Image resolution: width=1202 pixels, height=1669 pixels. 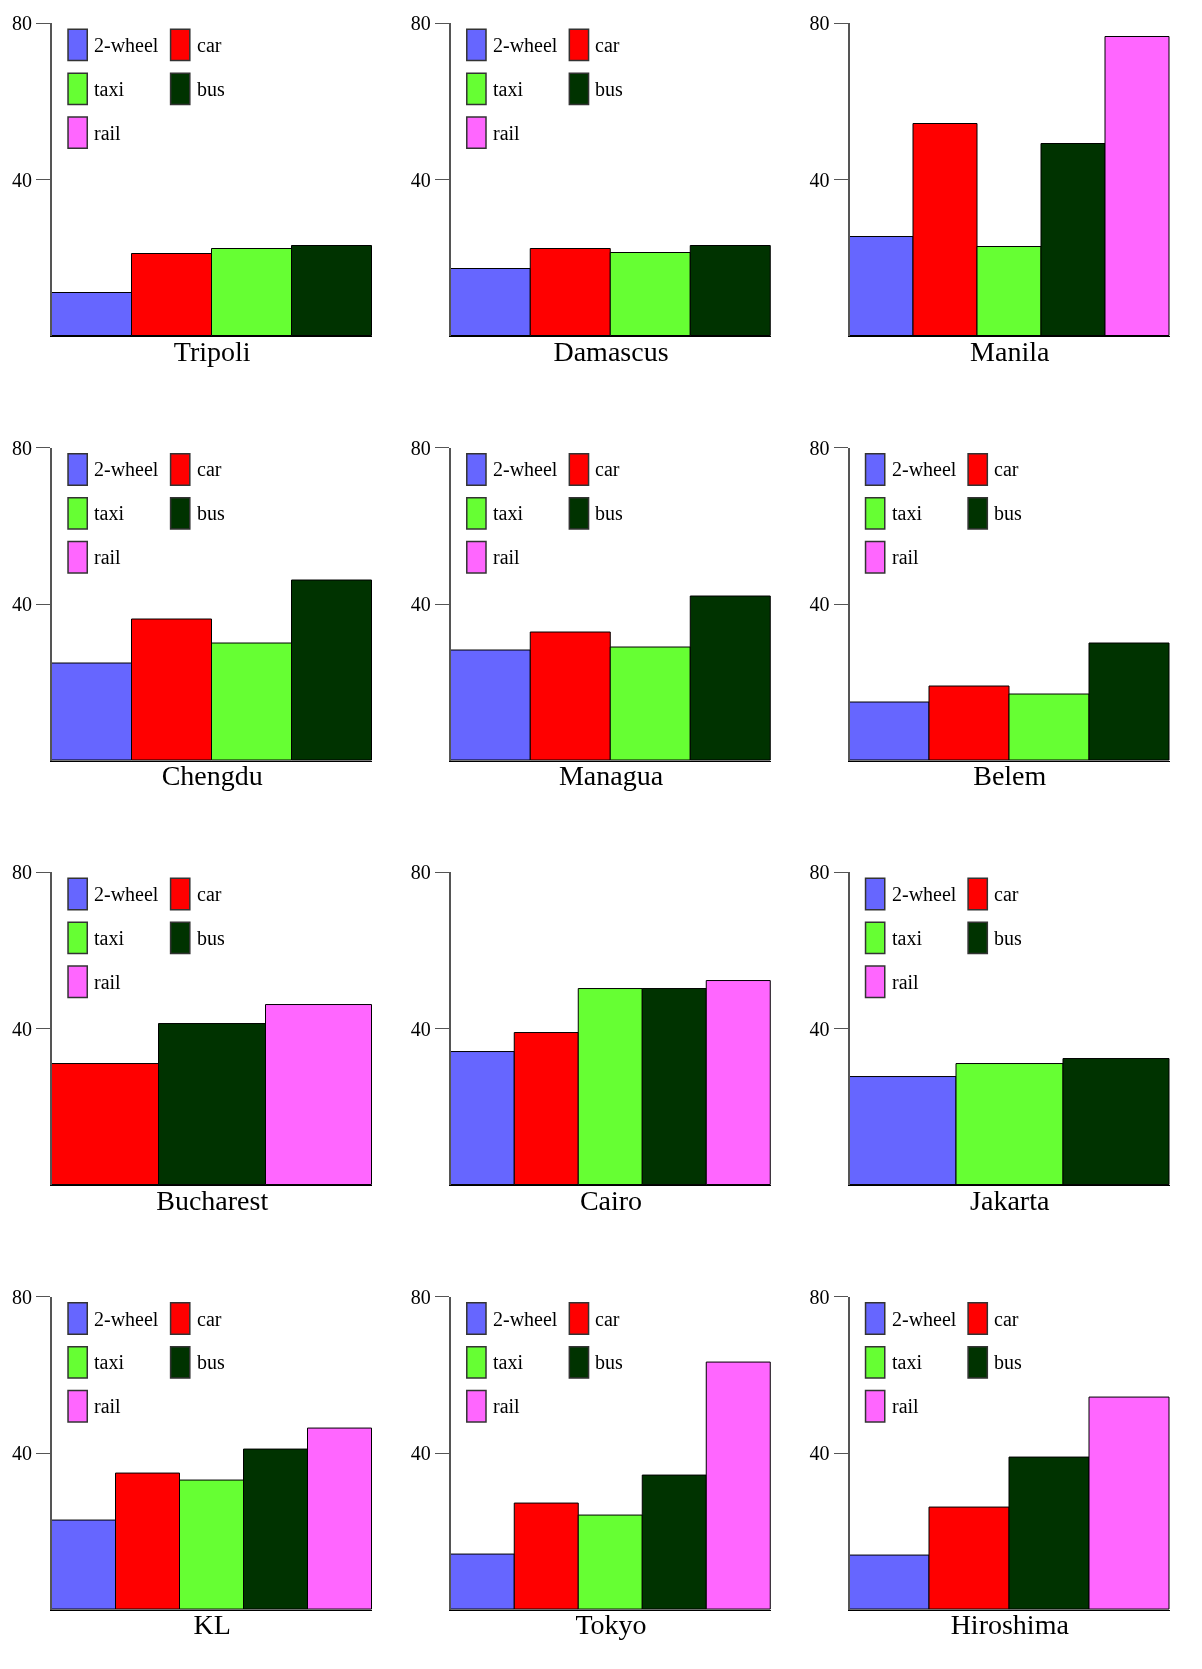 I want to click on x-axis-title: Bucharest, so click(x=212, y=1200).